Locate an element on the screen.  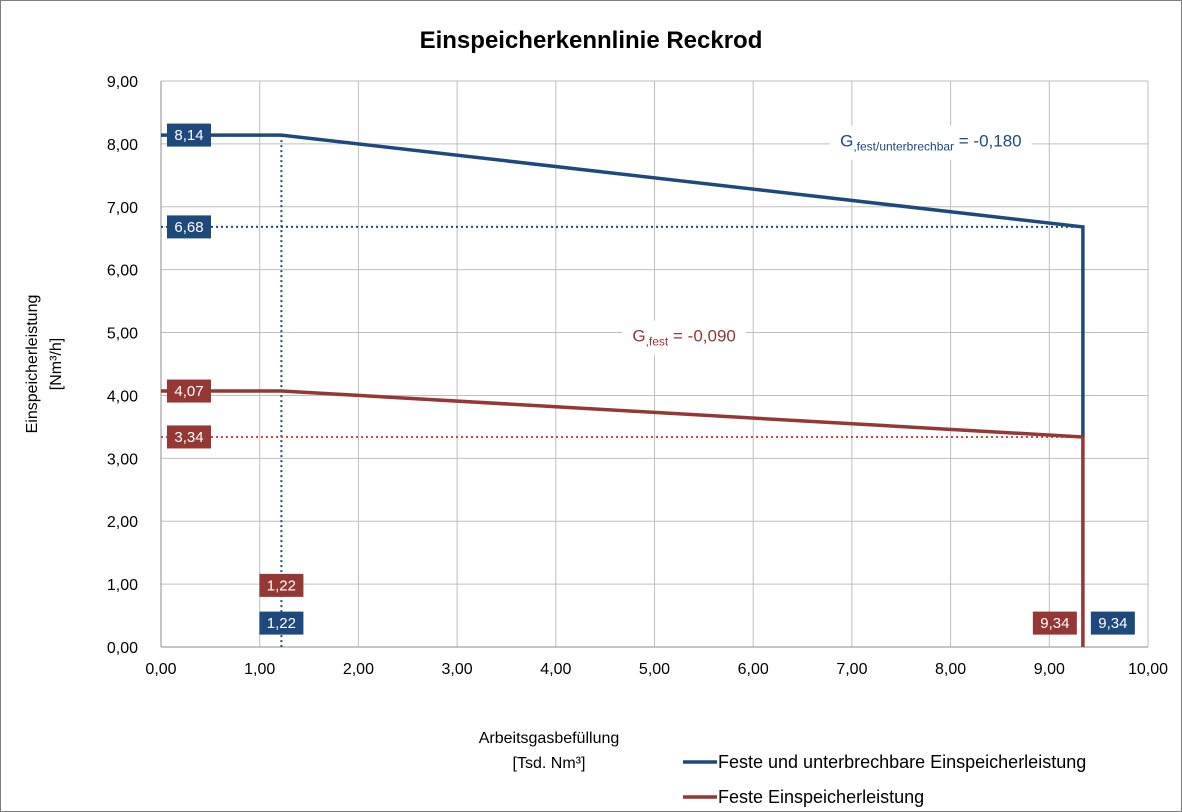
y-tick-label: 7,00 is located at coordinates (122, 208).